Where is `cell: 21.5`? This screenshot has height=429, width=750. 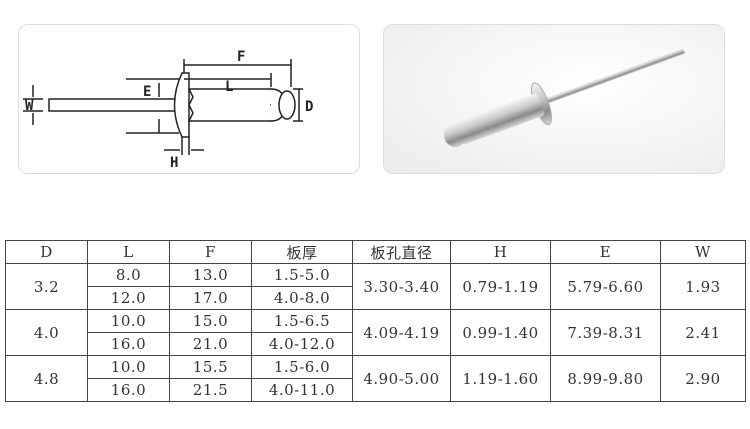
cell: 21.5 is located at coordinates (210, 390).